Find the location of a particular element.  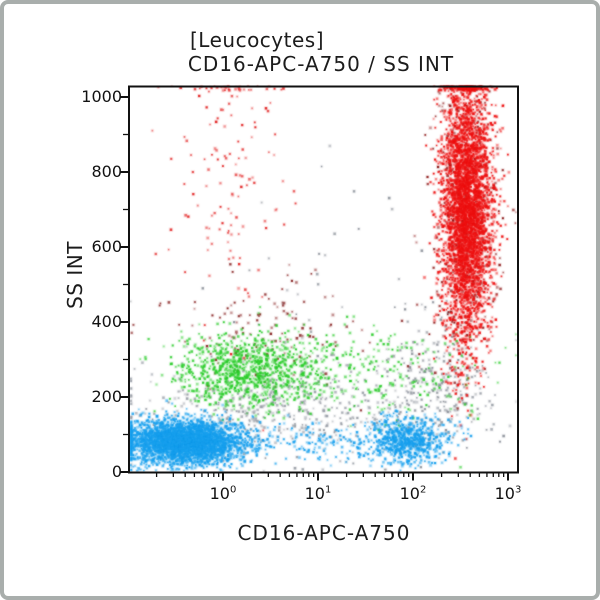

x-axis-label: CD16-APC-A750 is located at coordinates (324, 533).